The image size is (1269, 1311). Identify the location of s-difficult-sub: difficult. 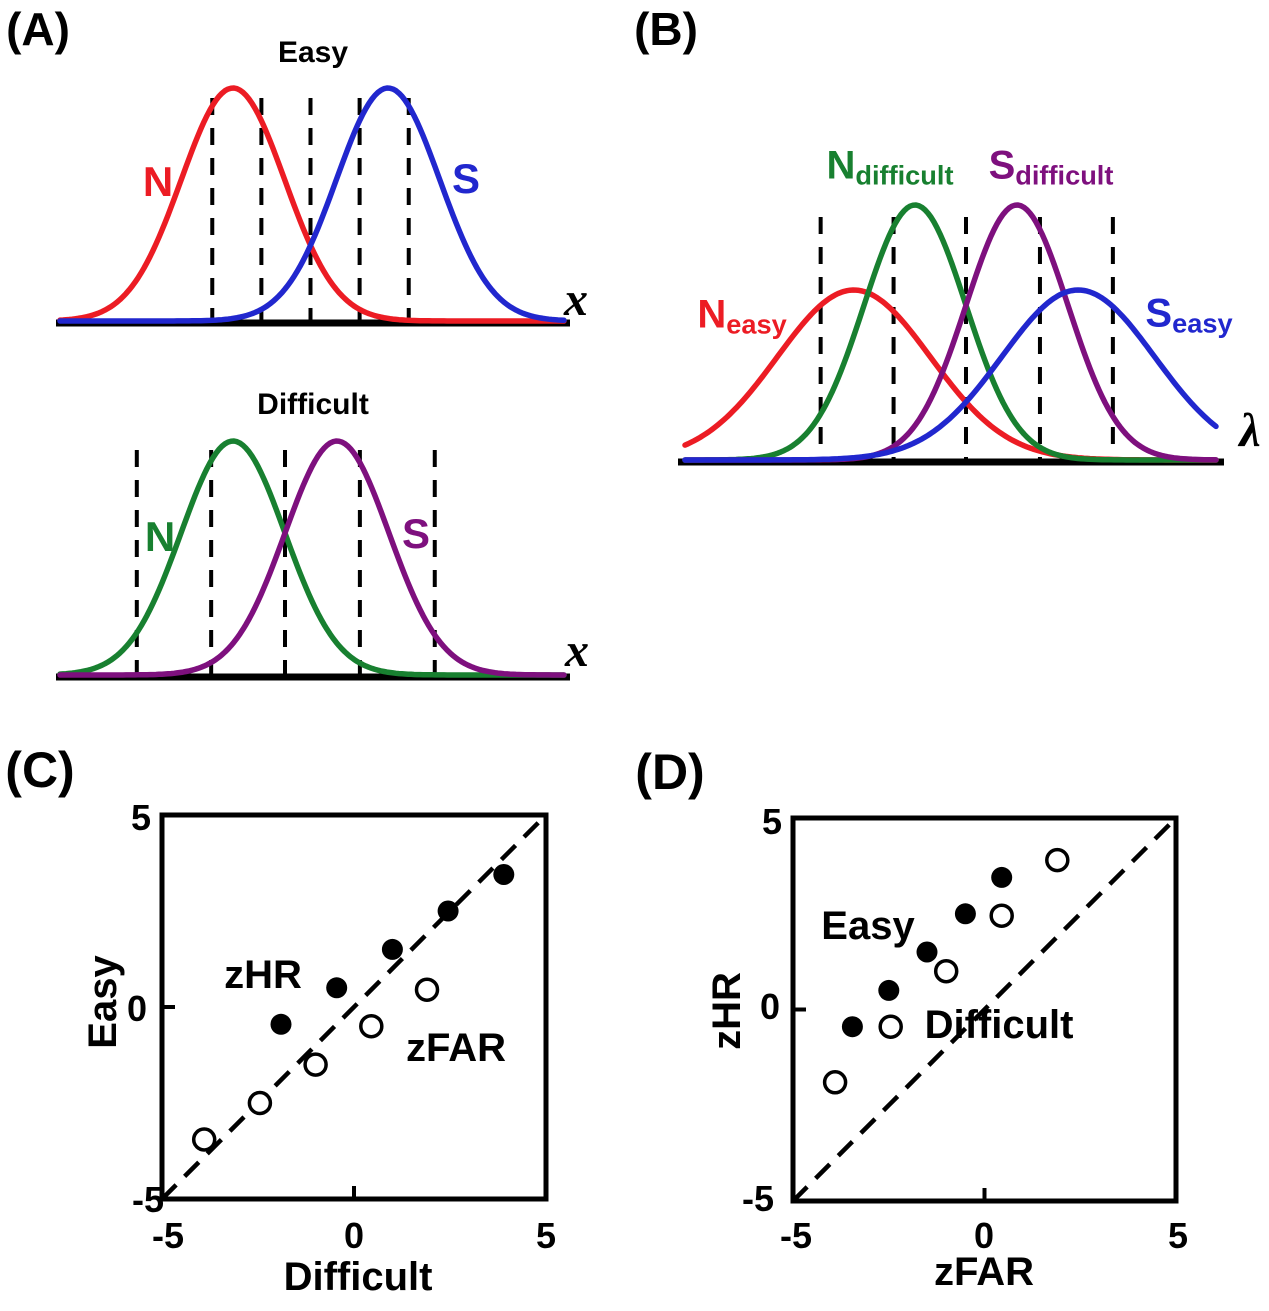
(1064, 175).